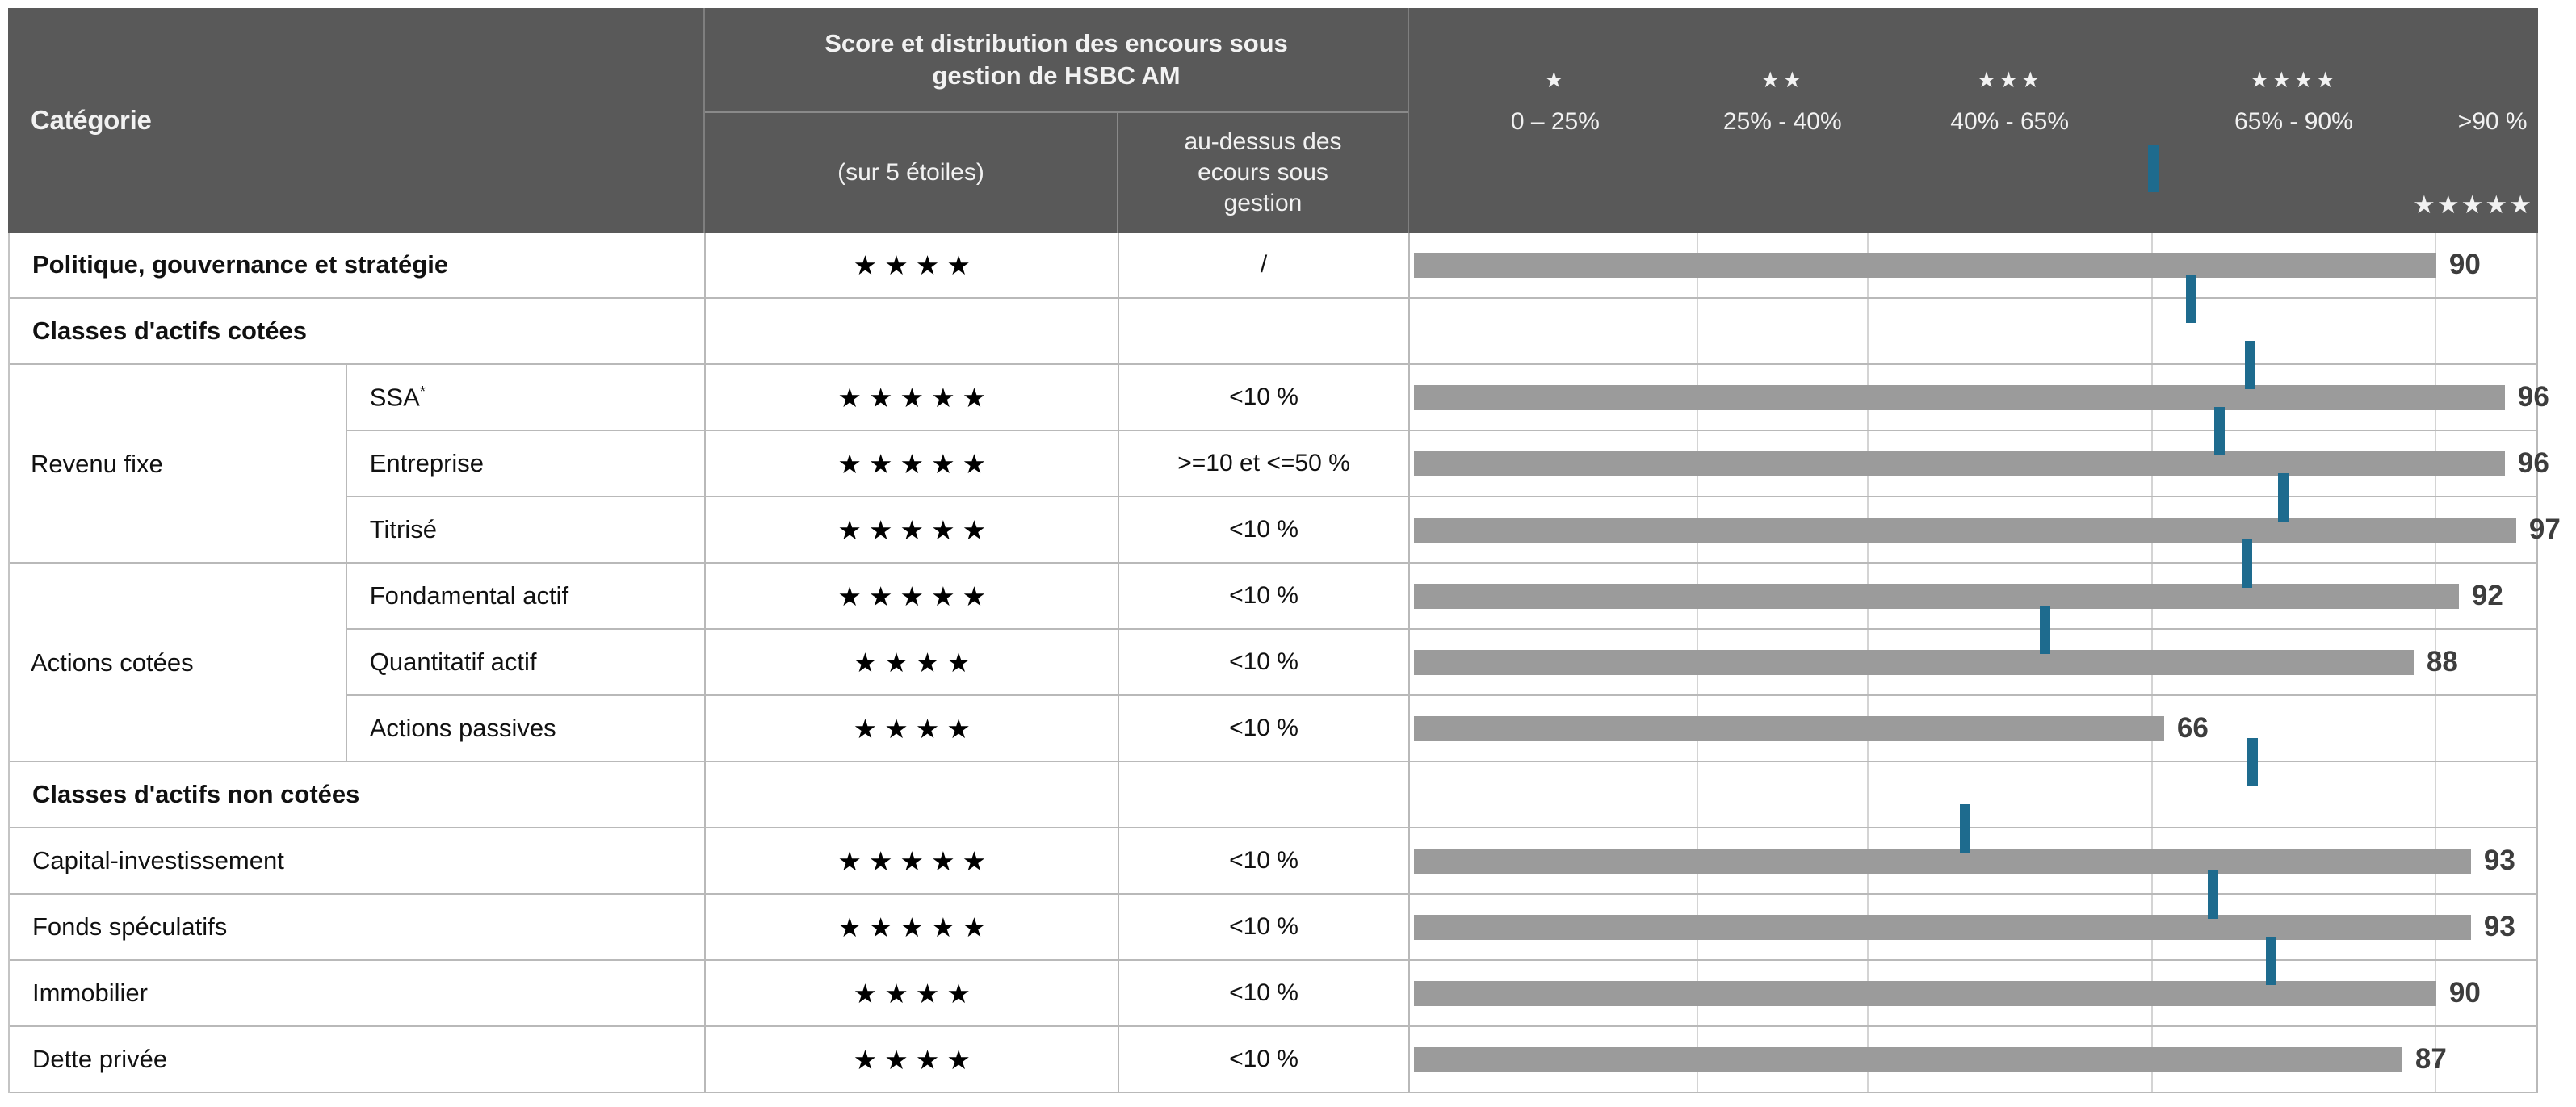 The height and width of the screenshot is (1107, 2576). I want to click on score-value: 93, so click(2499, 926).